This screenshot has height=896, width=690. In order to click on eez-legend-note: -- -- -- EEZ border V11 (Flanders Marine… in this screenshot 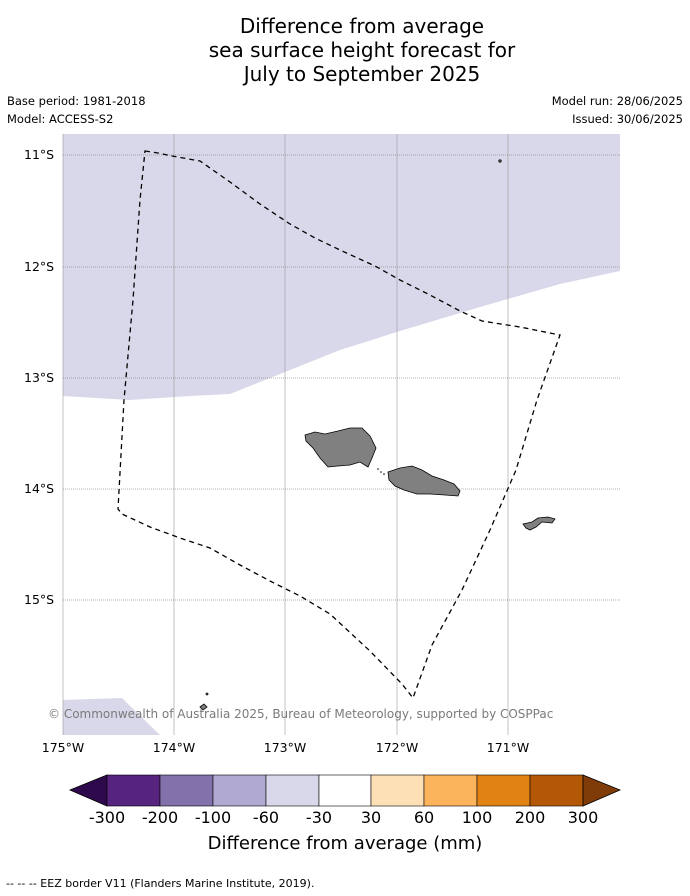, I will do `click(160, 883)`.